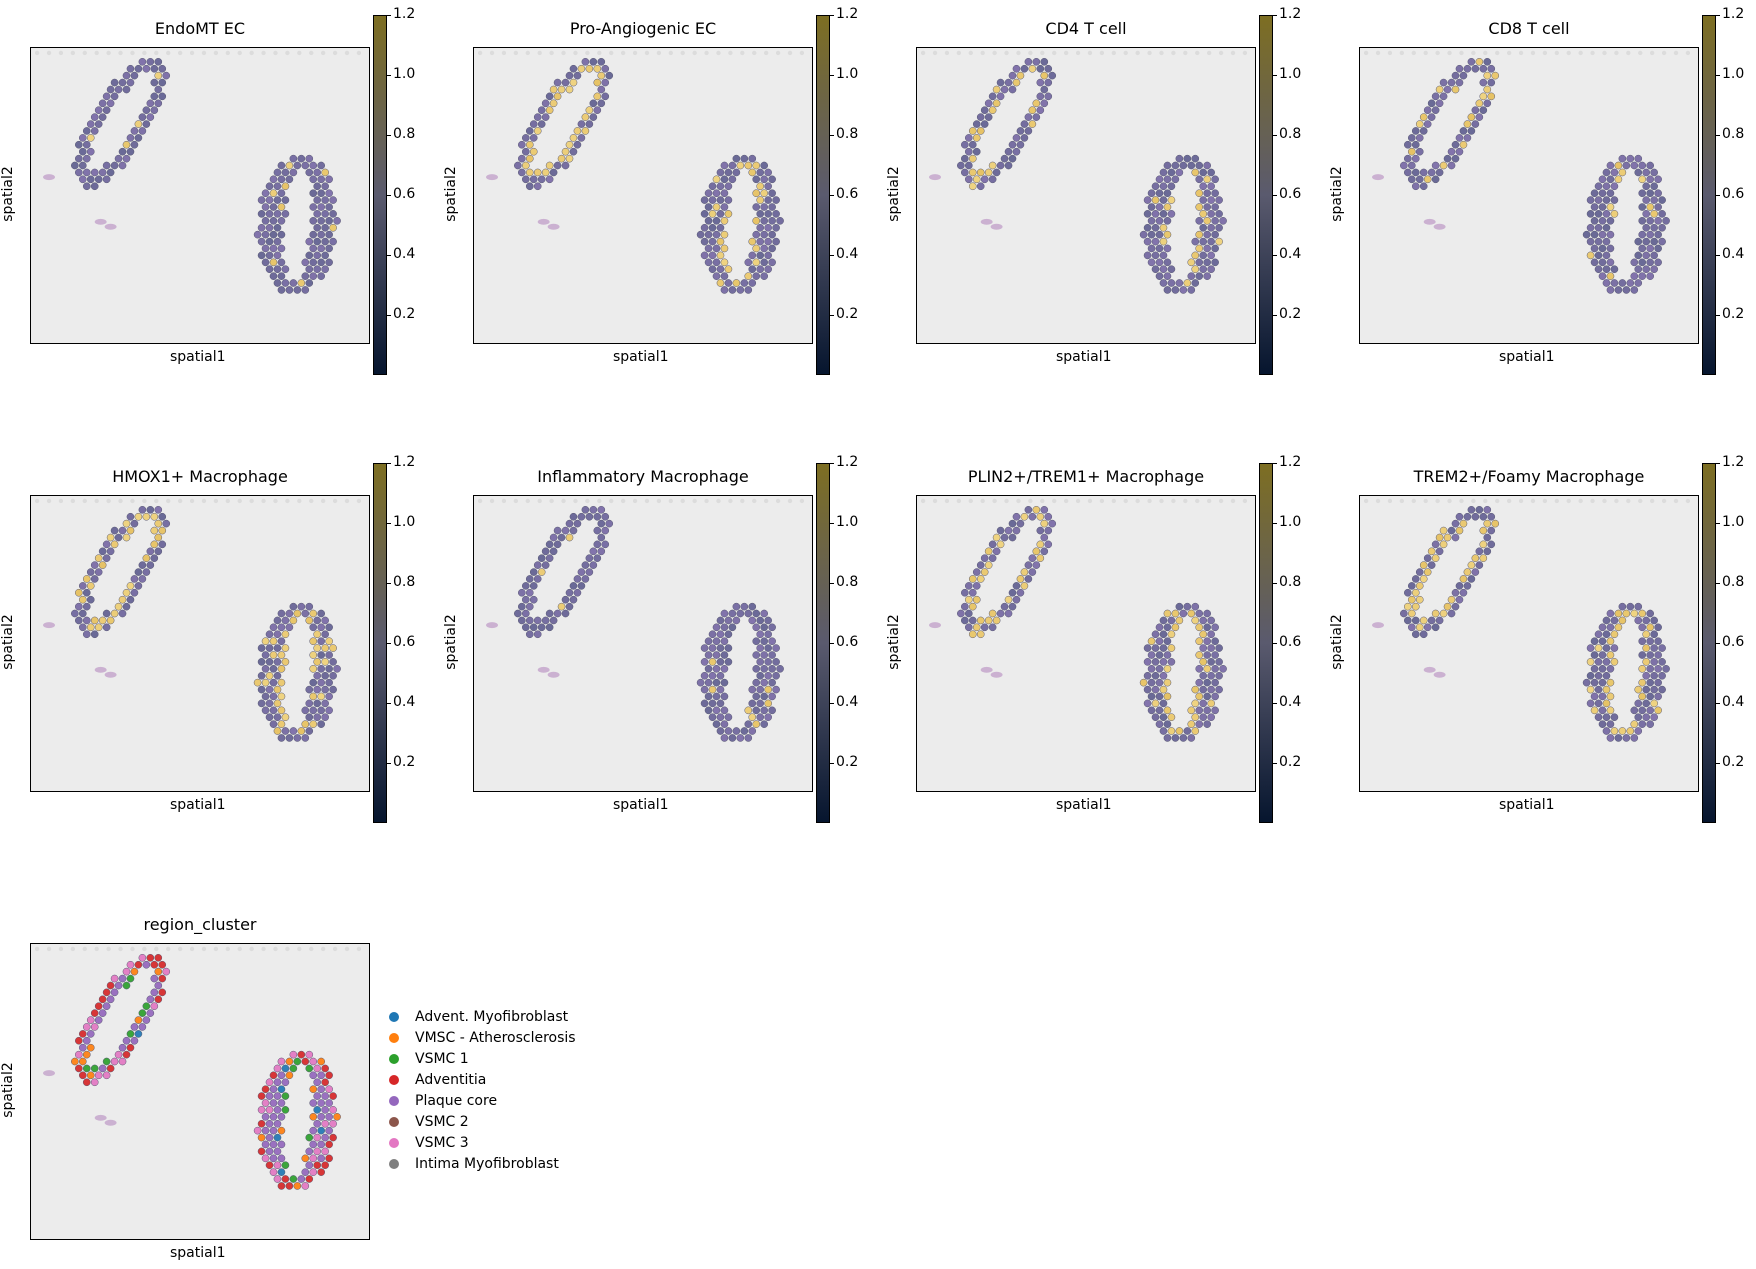 This screenshot has width=1756, height=1269. I want to click on panel-title: Inflammatory Macrophage, so click(643, 476).